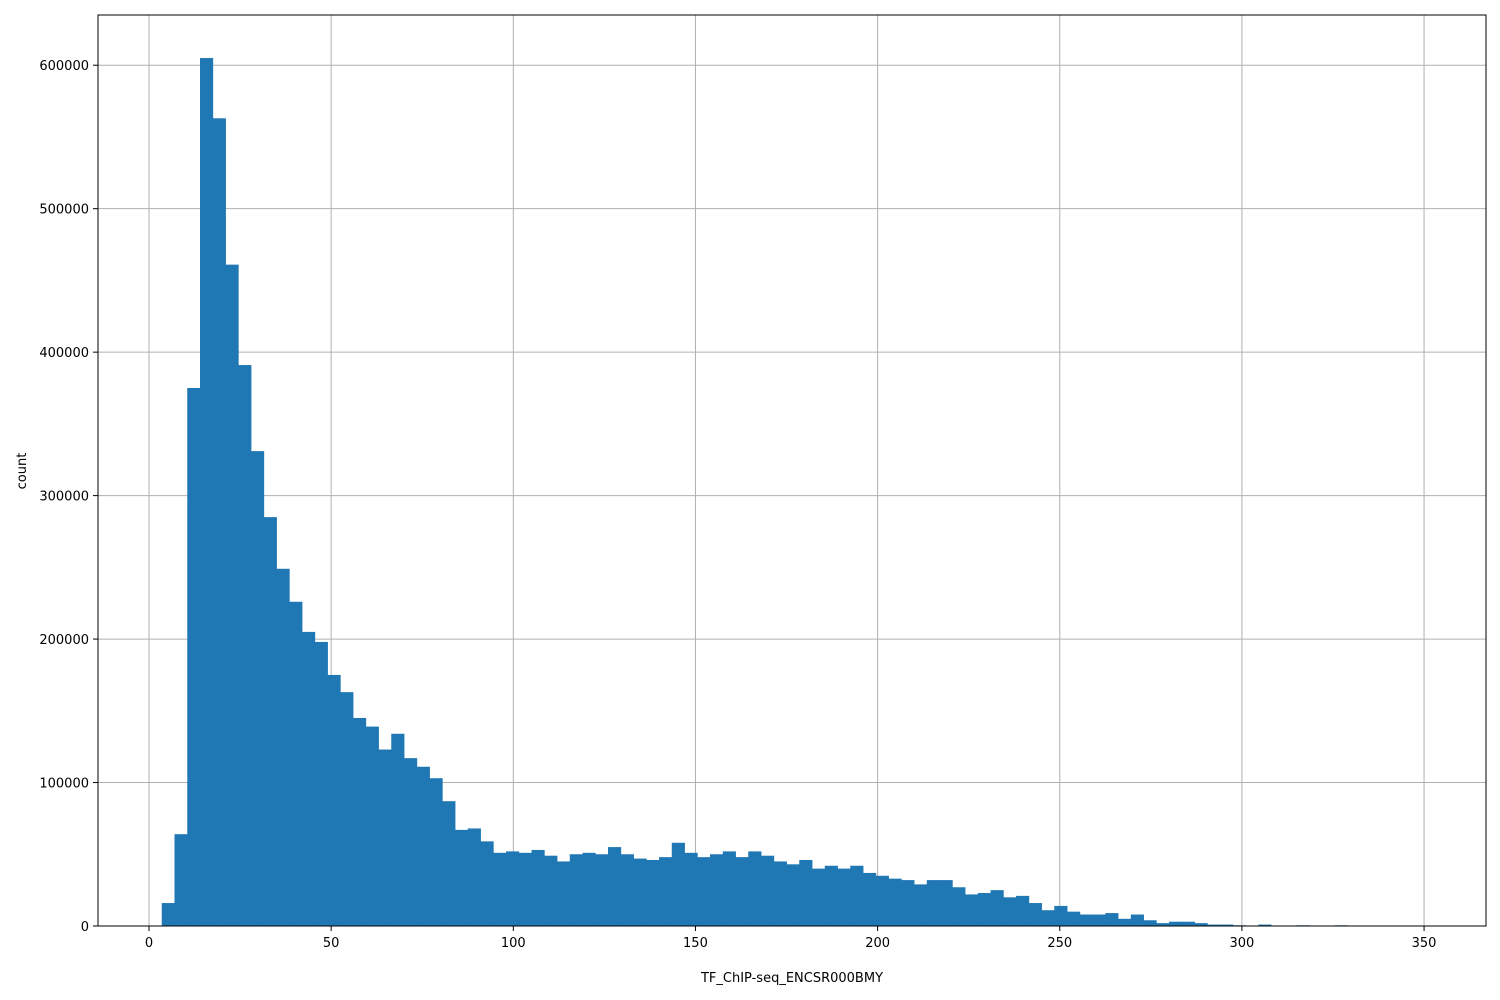 The width and height of the screenshot is (1500, 1000). Describe the element at coordinates (64, 353) in the screenshot. I see `y-tick-label: 400000` at that location.